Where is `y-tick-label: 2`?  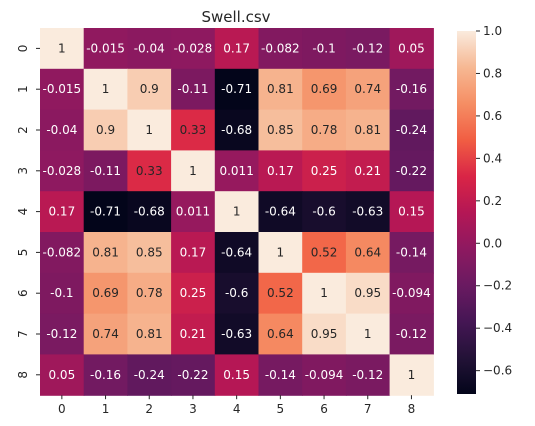
y-tick-label: 2 is located at coordinates (23, 130).